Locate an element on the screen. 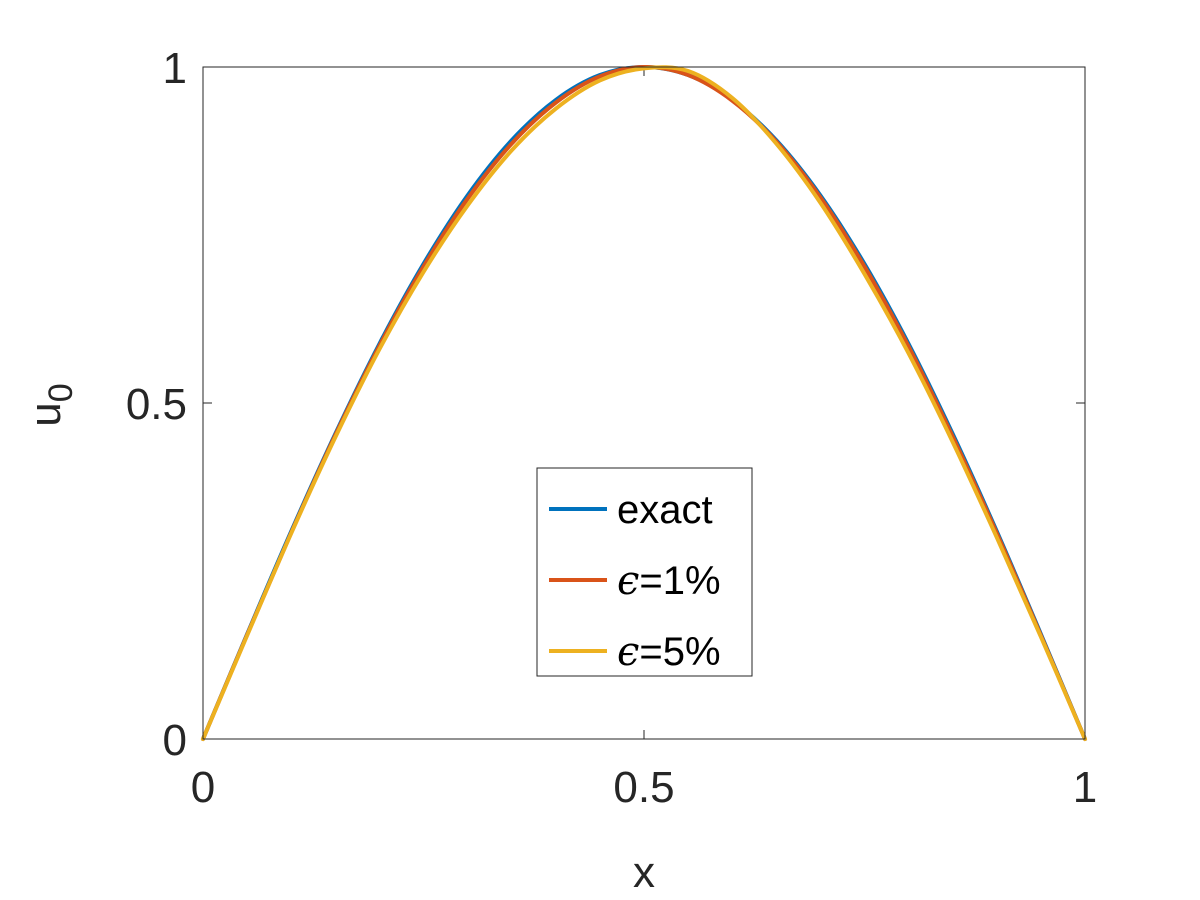 The width and height of the screenshot is (1200, 900). legend-label-text: =1% is located at coordinates (679, 581).